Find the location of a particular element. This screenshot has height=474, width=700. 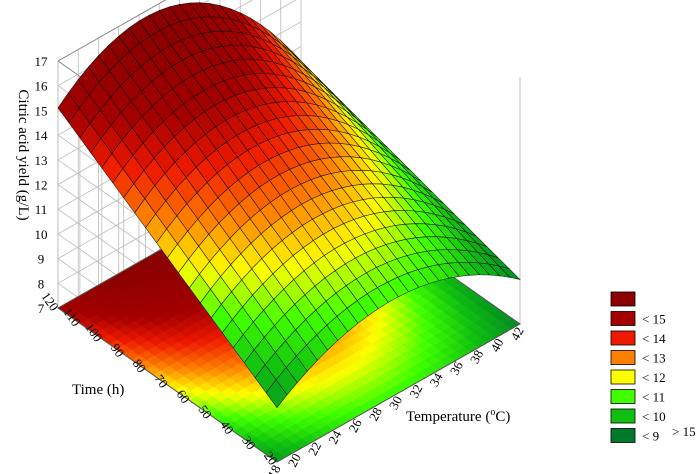

legend-label: < 14 is located at coordinates (654, 338).